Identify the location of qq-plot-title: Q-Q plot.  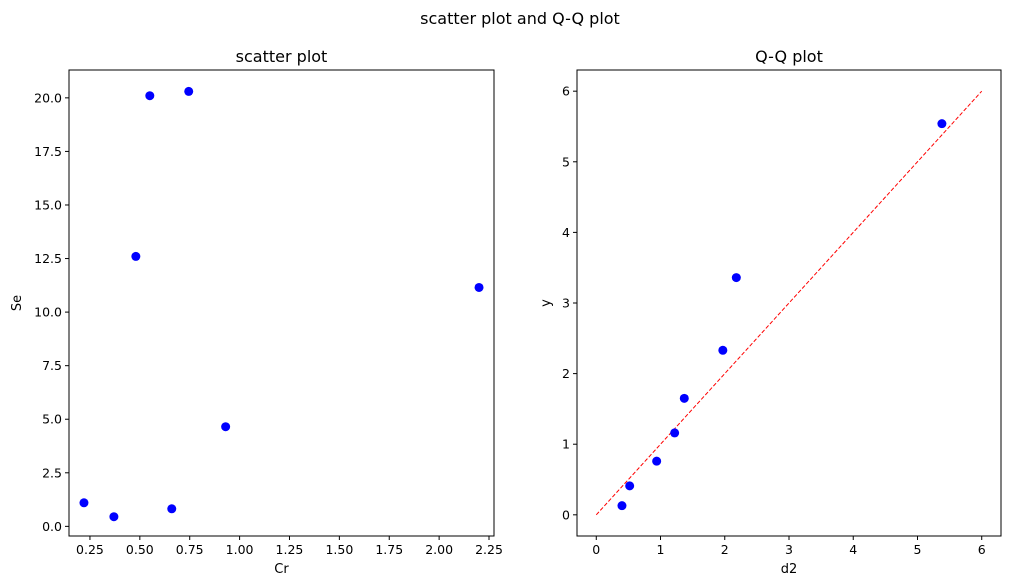
(789, 56).